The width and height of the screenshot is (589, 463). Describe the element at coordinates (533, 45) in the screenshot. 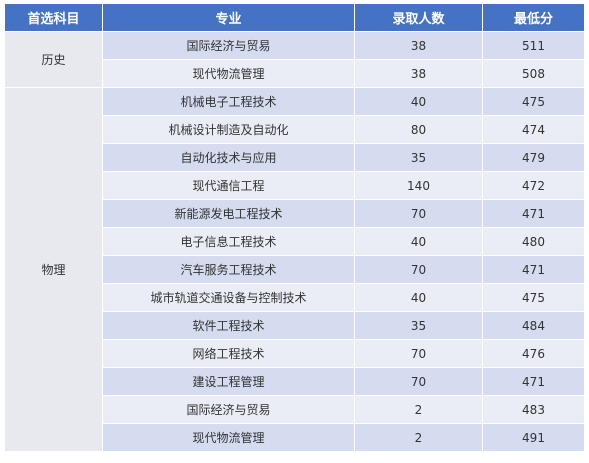

I see `min-score-cell: 511` at that location.